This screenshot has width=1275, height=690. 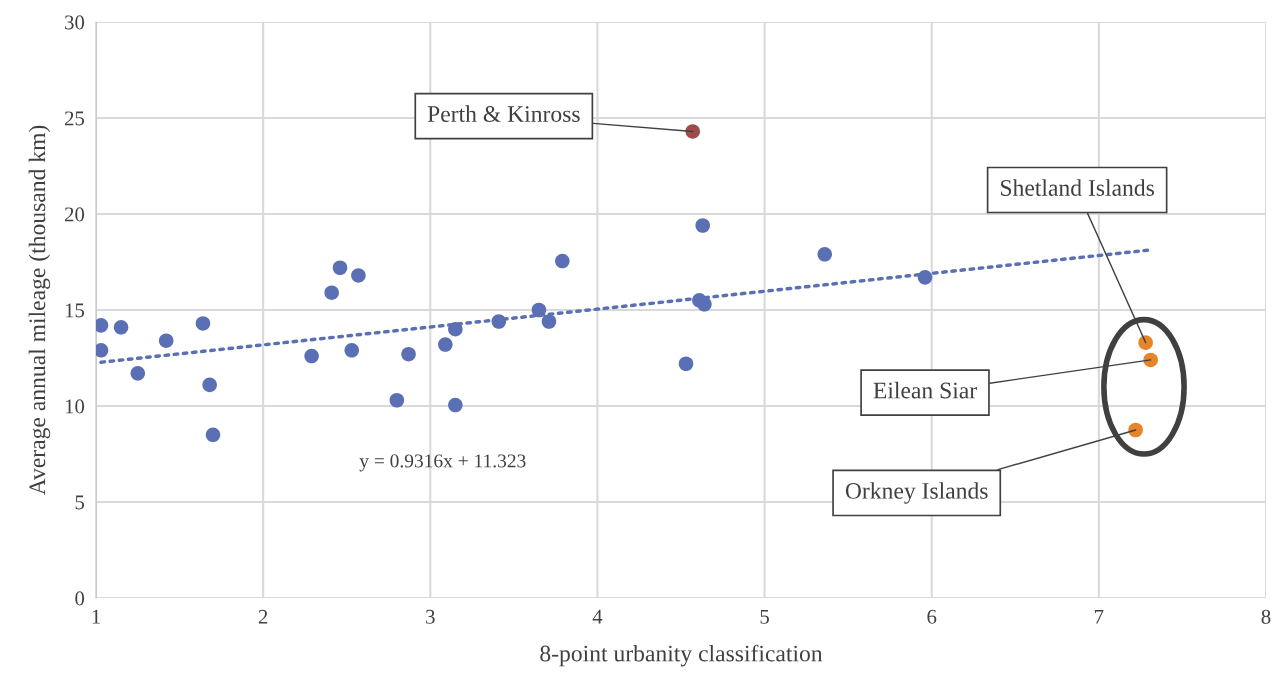 What do you see at coordinates (681, 655) in the screenshot?
I see `x-axis-title: 8-point urbanity classification` at bounding box center [681, 655].